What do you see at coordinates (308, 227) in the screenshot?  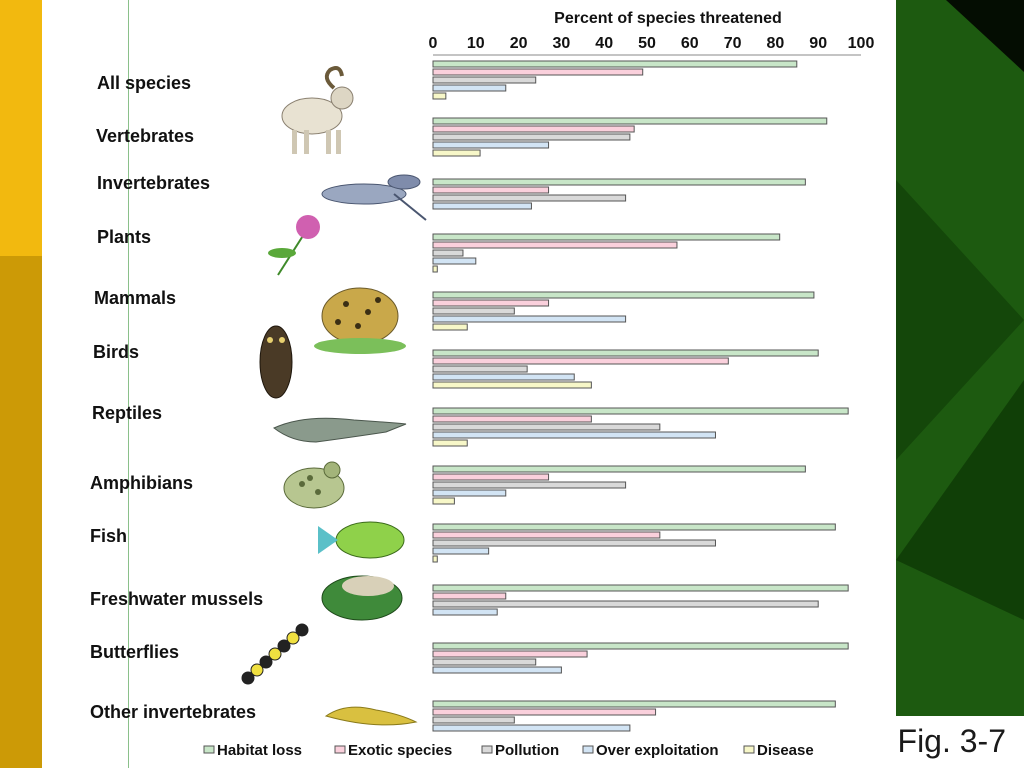 I see `flower-petals` at bounding box center [308, 227].